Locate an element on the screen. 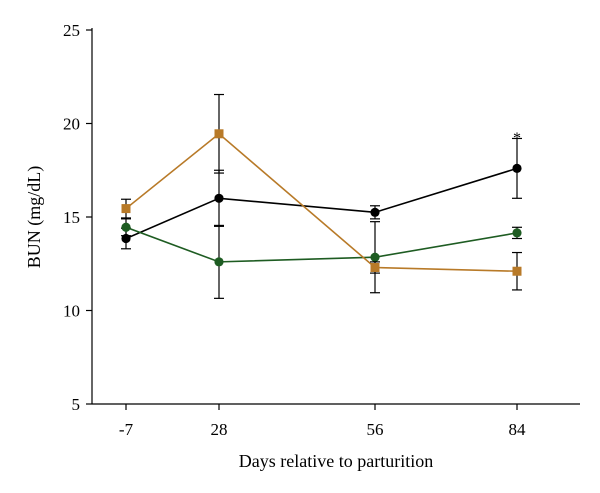 This screenshot has height=493, width=600. x-tick-label: 56 is located at coordinates (375, 429).